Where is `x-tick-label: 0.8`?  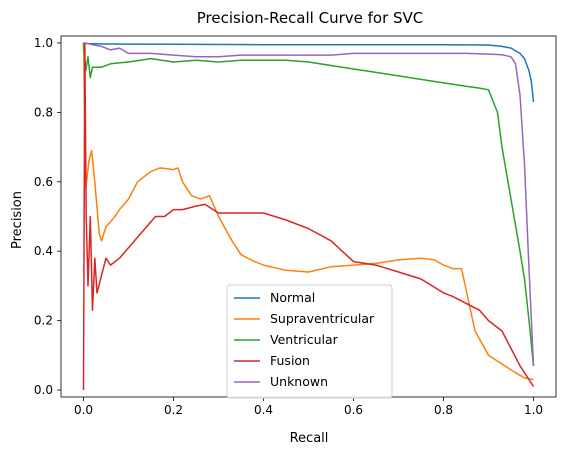
x-tick-label: 0.8 is located at coordinates (443, 410).